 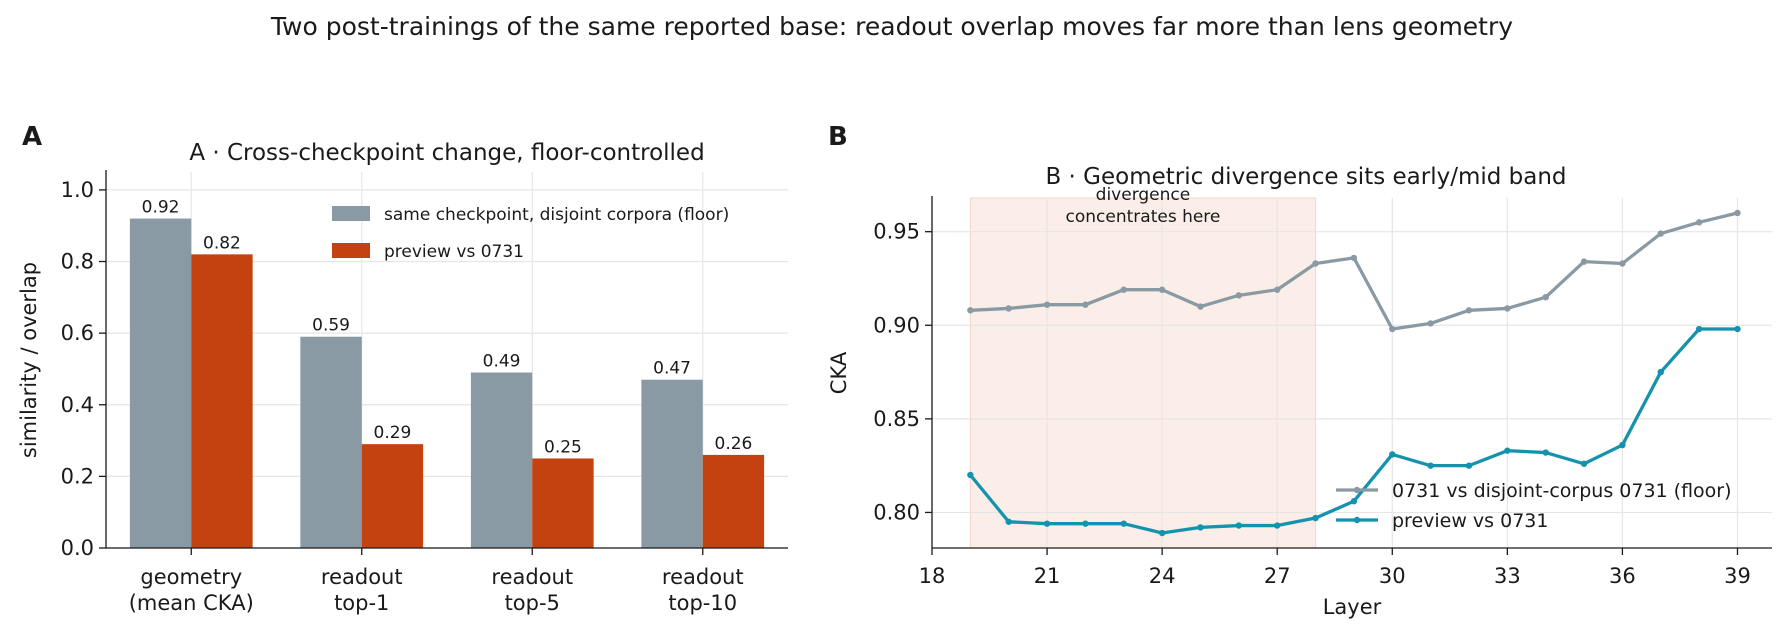 What do you see at coordinates (702, 603) in the screenshot?
I see `x-category-label: top-10` at bounding box center [702, 603].